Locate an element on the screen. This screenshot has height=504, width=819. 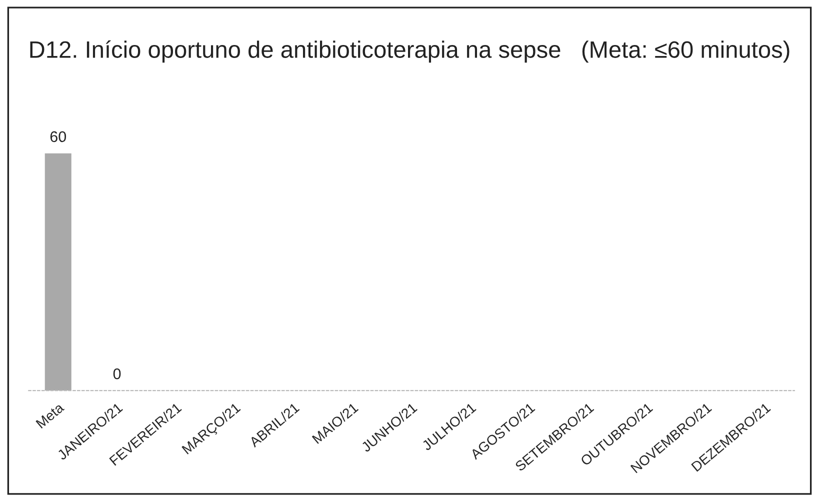
data-label: 60 is located at coordinates (58, 136).